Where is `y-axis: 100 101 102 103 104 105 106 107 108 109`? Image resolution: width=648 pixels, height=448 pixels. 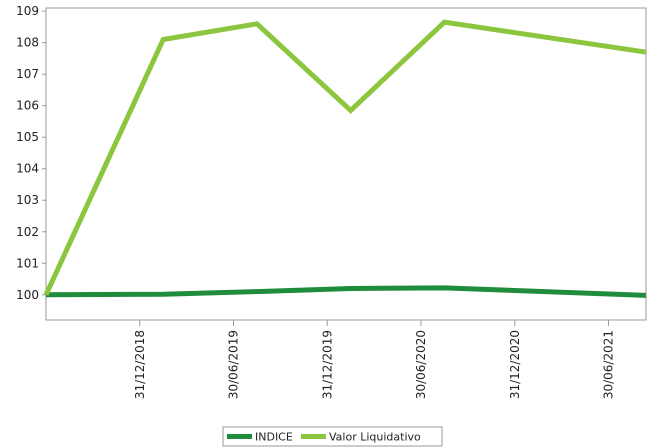 y-axis: 100 101 102 103 104 105 106 107 108 109 is located at coordinates (31, 153).